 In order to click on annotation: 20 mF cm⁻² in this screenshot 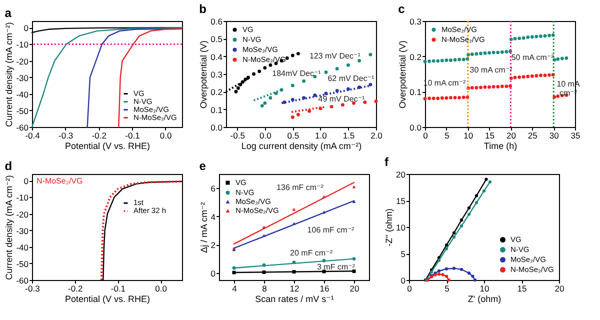, I will do `click(311, 253)`.